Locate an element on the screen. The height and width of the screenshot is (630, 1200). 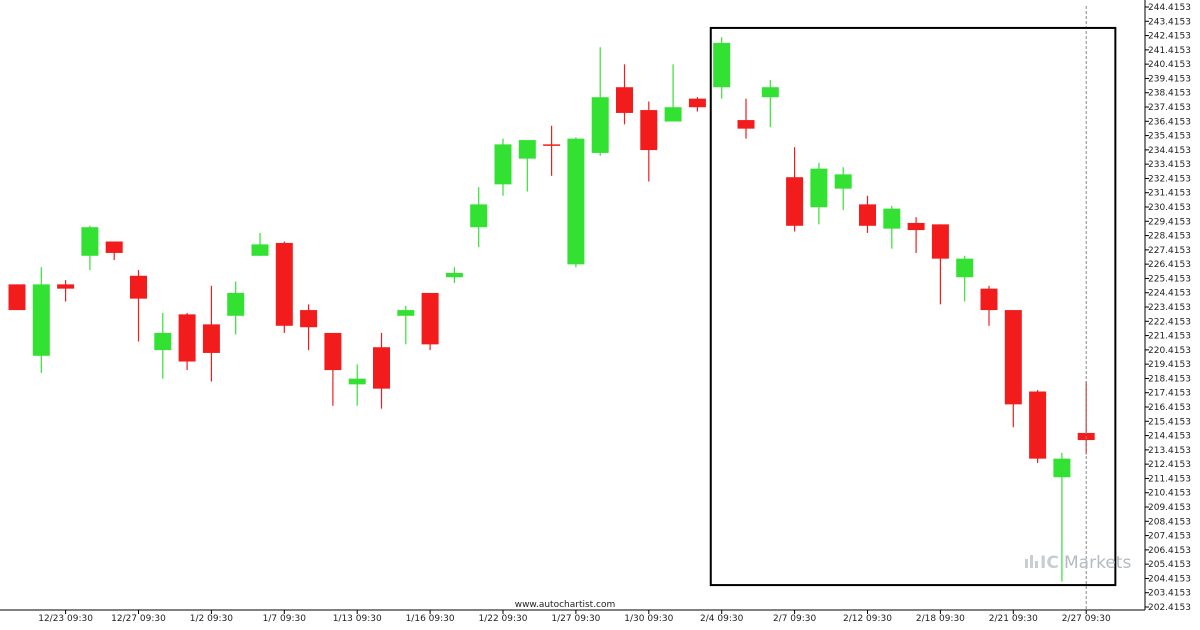
y-tick-label: 221.4153 is located at coordinates (1169, 337).